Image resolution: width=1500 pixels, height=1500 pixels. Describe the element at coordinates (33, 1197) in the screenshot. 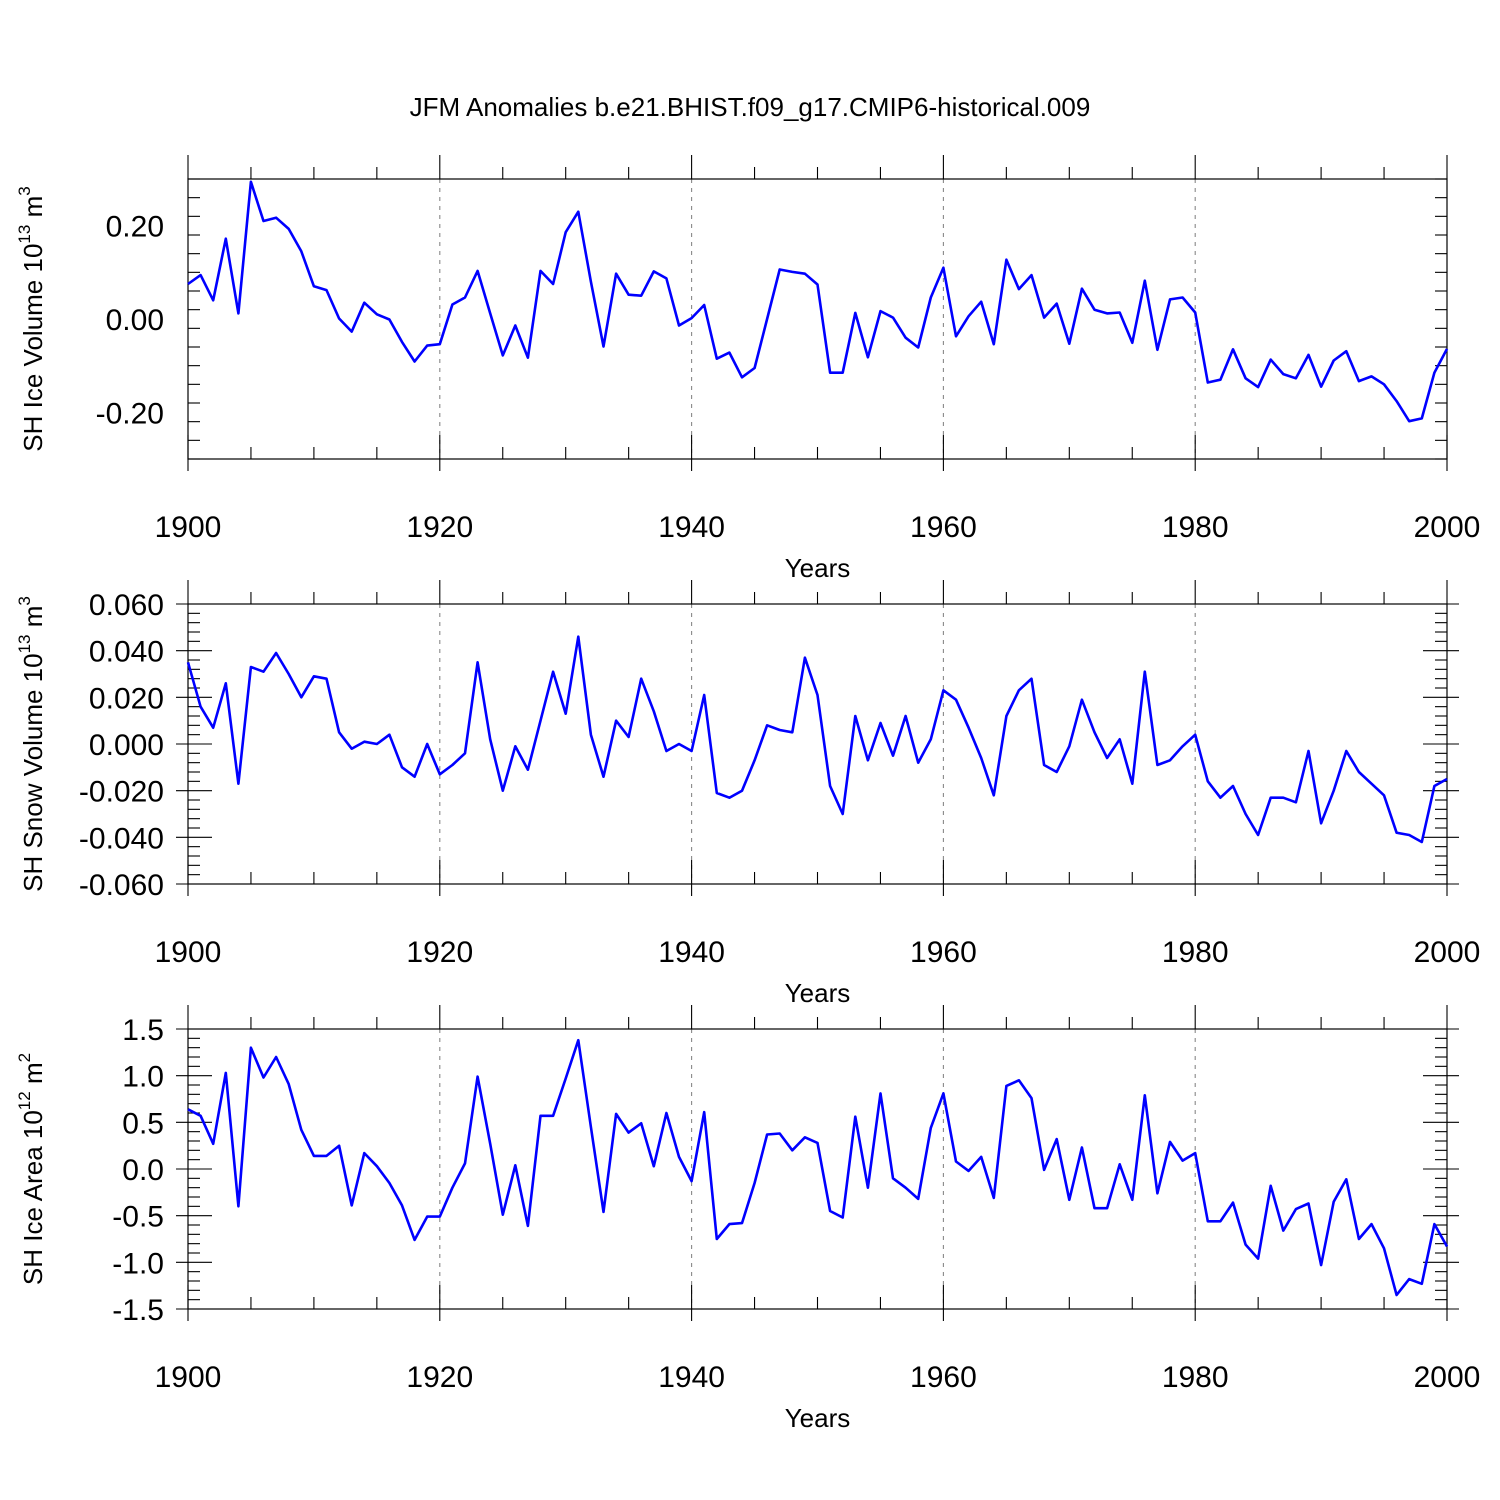

I see `y-title-base: SH Ice Area 10` at that location.